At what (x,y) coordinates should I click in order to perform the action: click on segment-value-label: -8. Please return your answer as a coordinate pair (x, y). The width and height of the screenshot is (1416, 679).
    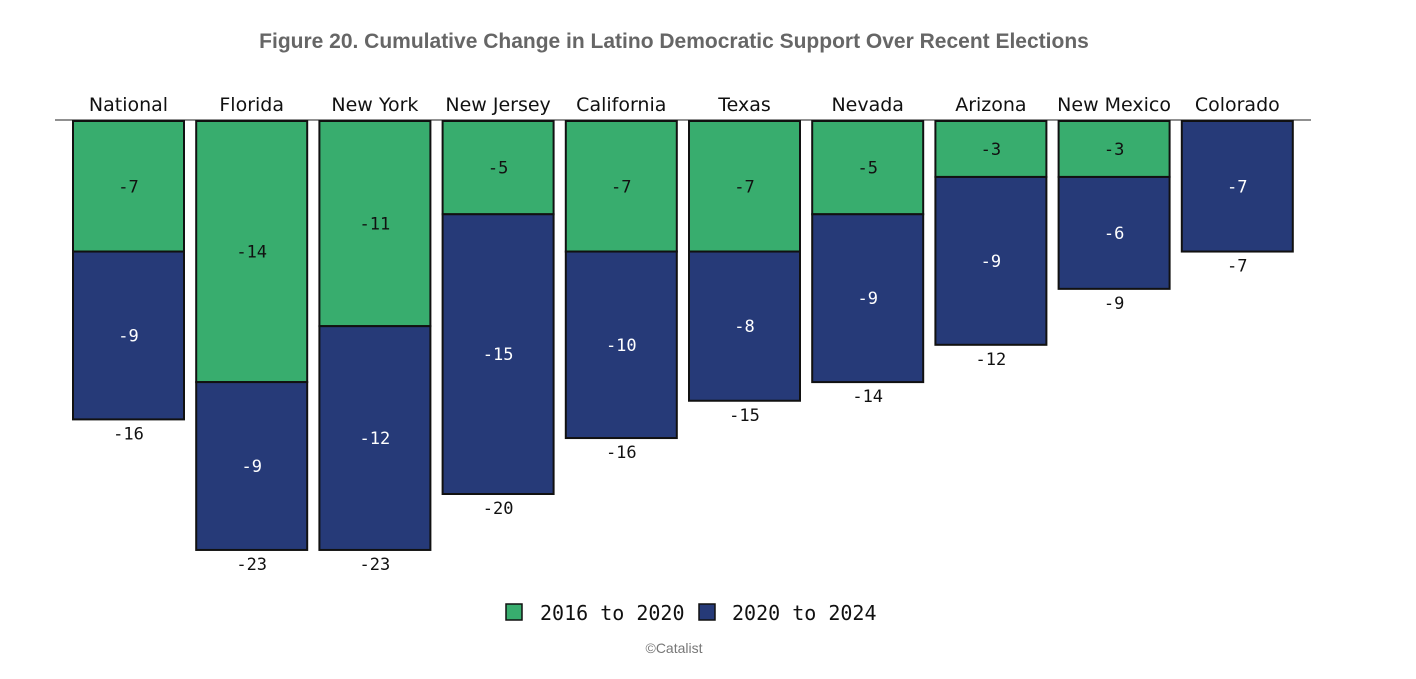
    Looking at the image, I should click on (744, 327).